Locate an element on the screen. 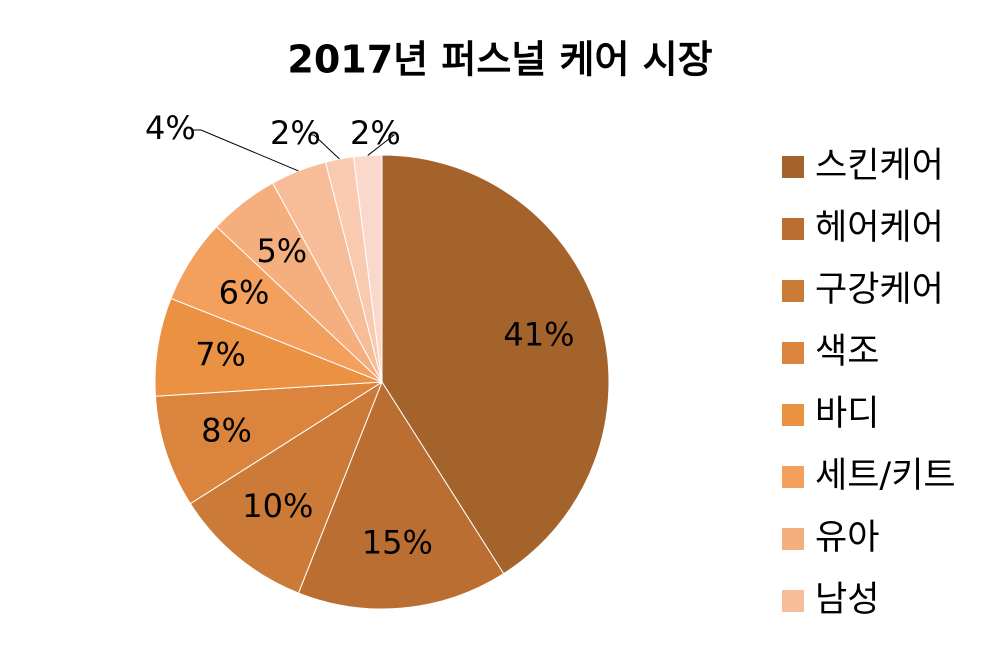 This screenshot has height=667, width=1000. legend-label: 남성 is located at coordinates (847, 600).